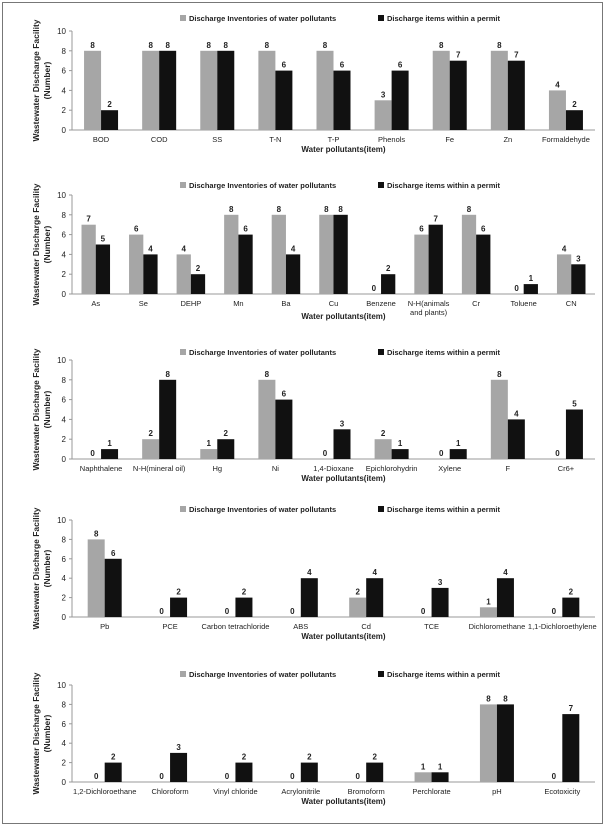  Describe the element at coordinates (275, 468) in the screenshot. I see `x-tick-label: Ni` at that location.